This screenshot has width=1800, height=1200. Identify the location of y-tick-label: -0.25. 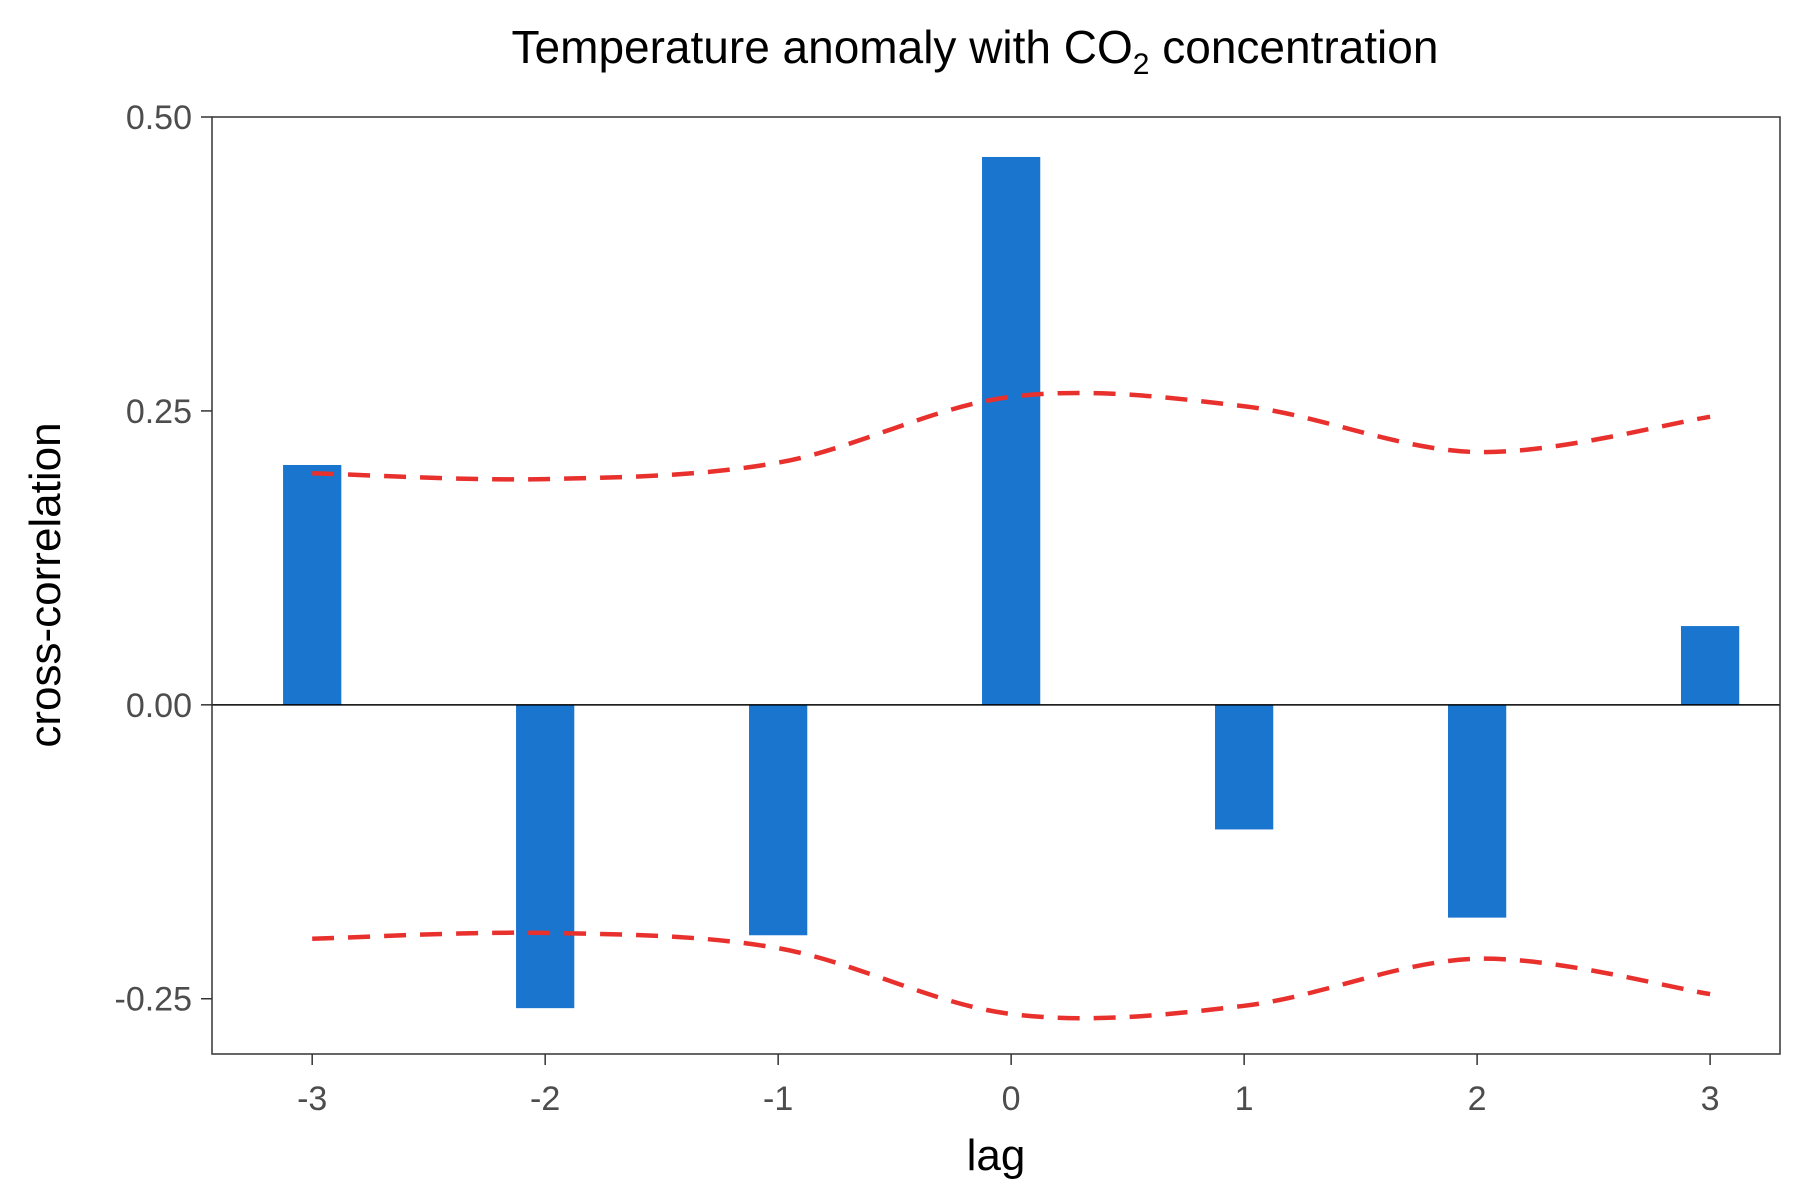
(154, 1000).